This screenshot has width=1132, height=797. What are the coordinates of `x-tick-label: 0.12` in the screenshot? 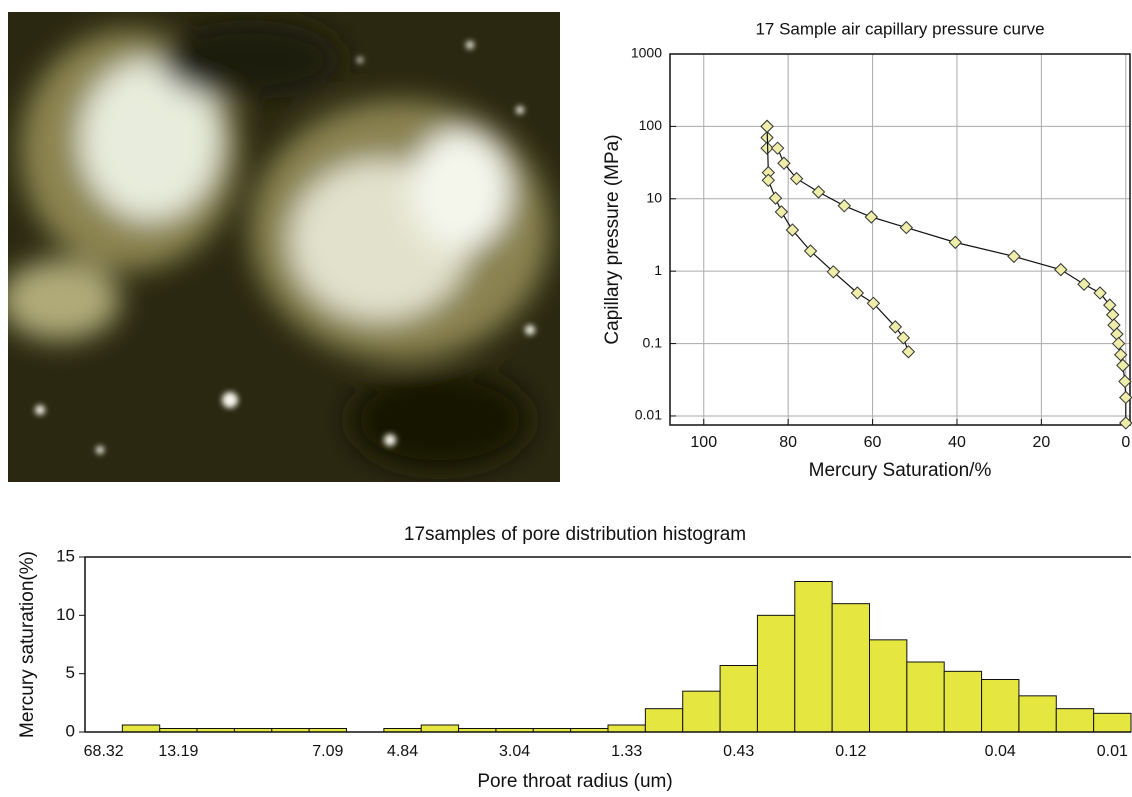 It's located at (850, 751).